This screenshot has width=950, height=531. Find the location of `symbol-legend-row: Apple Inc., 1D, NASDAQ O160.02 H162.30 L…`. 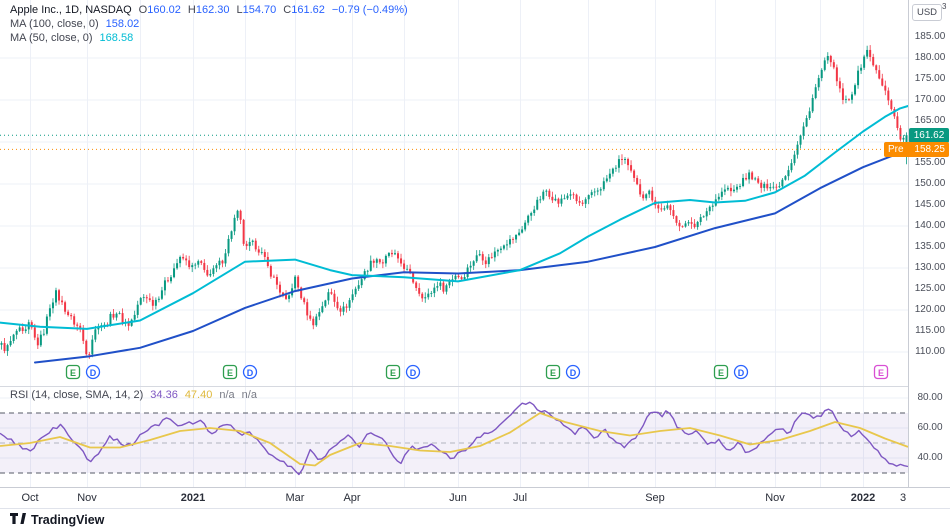

symbol-legend-row: Apple Inc., 1D, NASDAQ O160.02 H162.30 L… is located at coordinates (209, 10).